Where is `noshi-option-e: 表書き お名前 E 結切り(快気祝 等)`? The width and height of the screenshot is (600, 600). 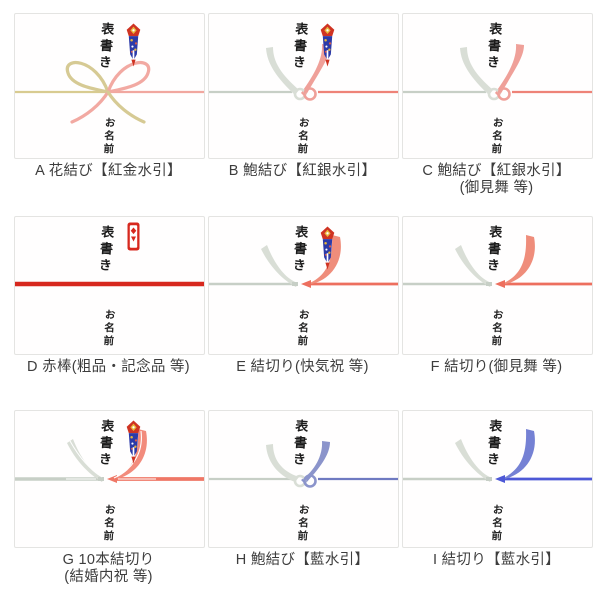
noshi-option-e: 表書き お名前 E 結切り(快気祝 等) is located at coordinates (303, 311).